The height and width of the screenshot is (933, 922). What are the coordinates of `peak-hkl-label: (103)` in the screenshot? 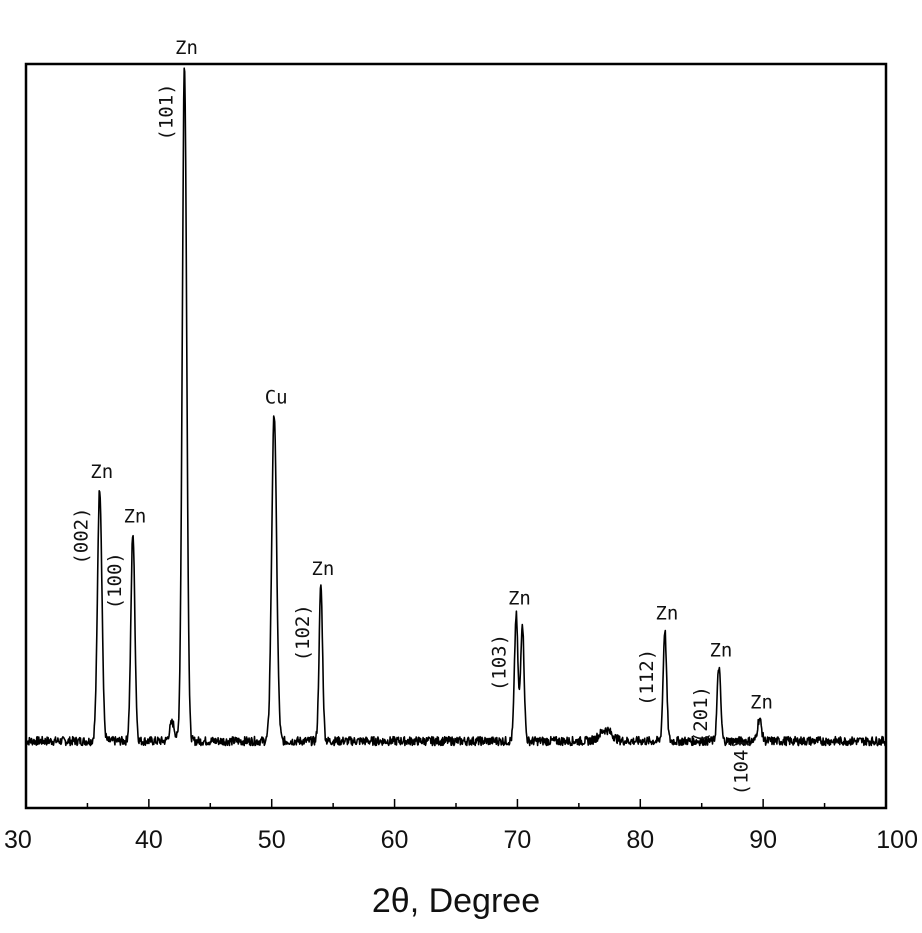 It's located at (499, 662).